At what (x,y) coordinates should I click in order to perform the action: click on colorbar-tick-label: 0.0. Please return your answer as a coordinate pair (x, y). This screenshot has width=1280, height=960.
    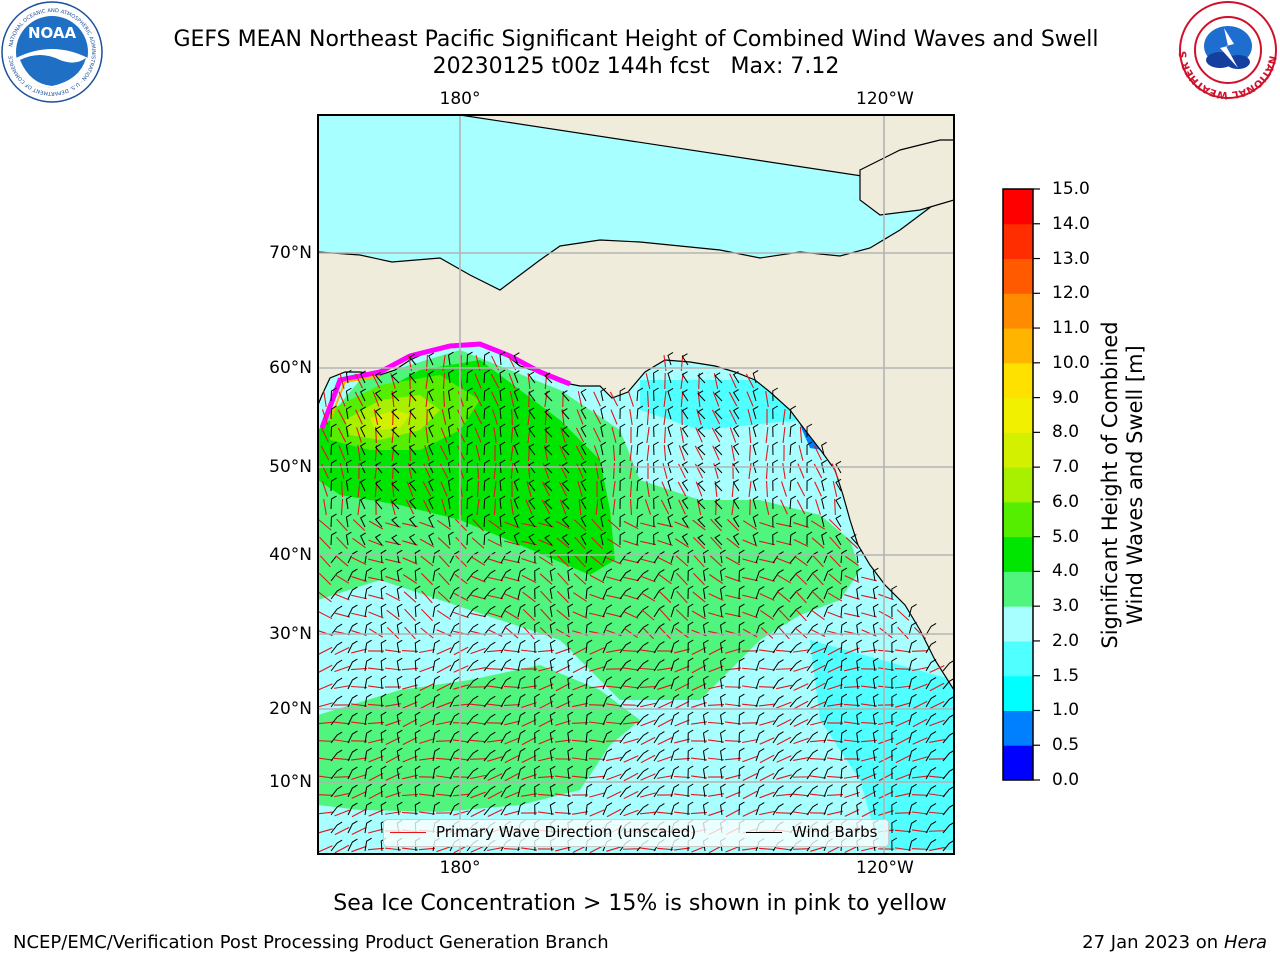
    Looking at the image, I should click on (1066, 780).